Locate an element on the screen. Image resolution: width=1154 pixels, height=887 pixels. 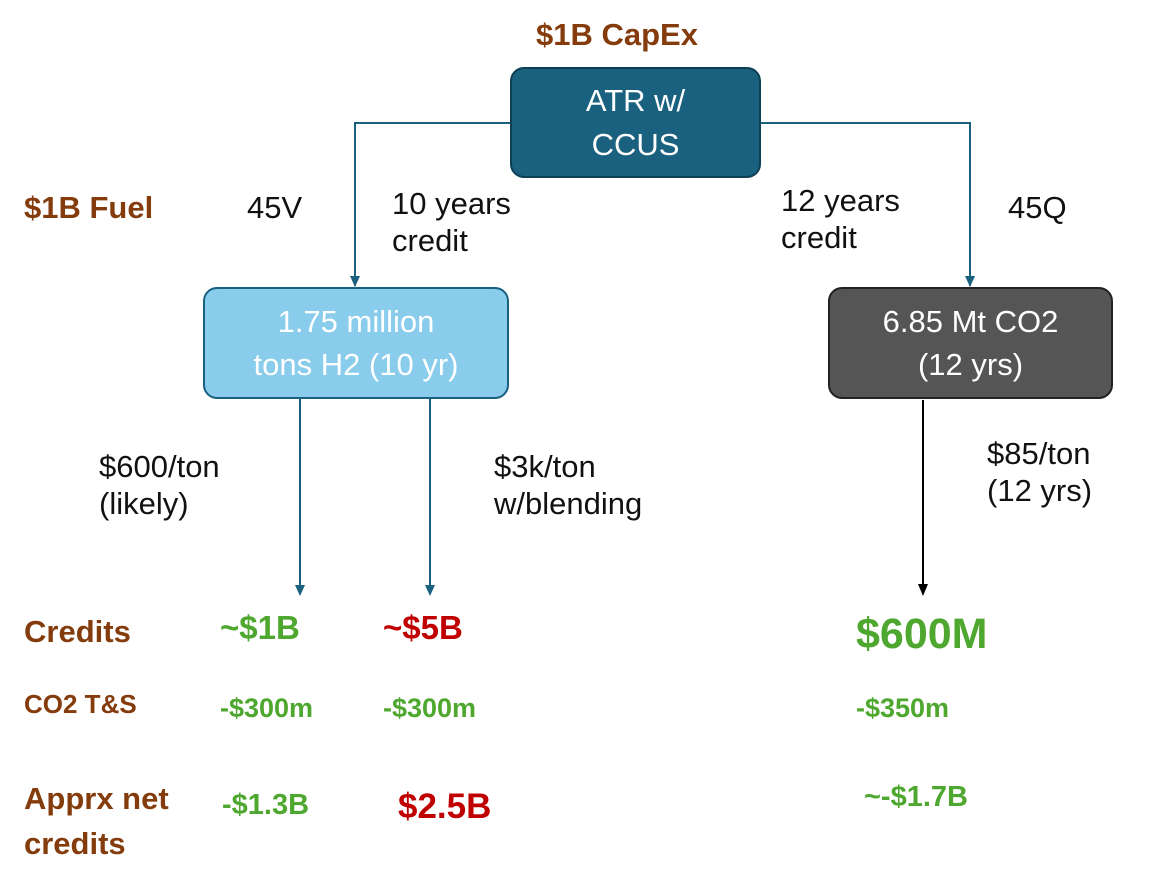
capex-label: $1B CapEx is located at coordinates (617, 34).